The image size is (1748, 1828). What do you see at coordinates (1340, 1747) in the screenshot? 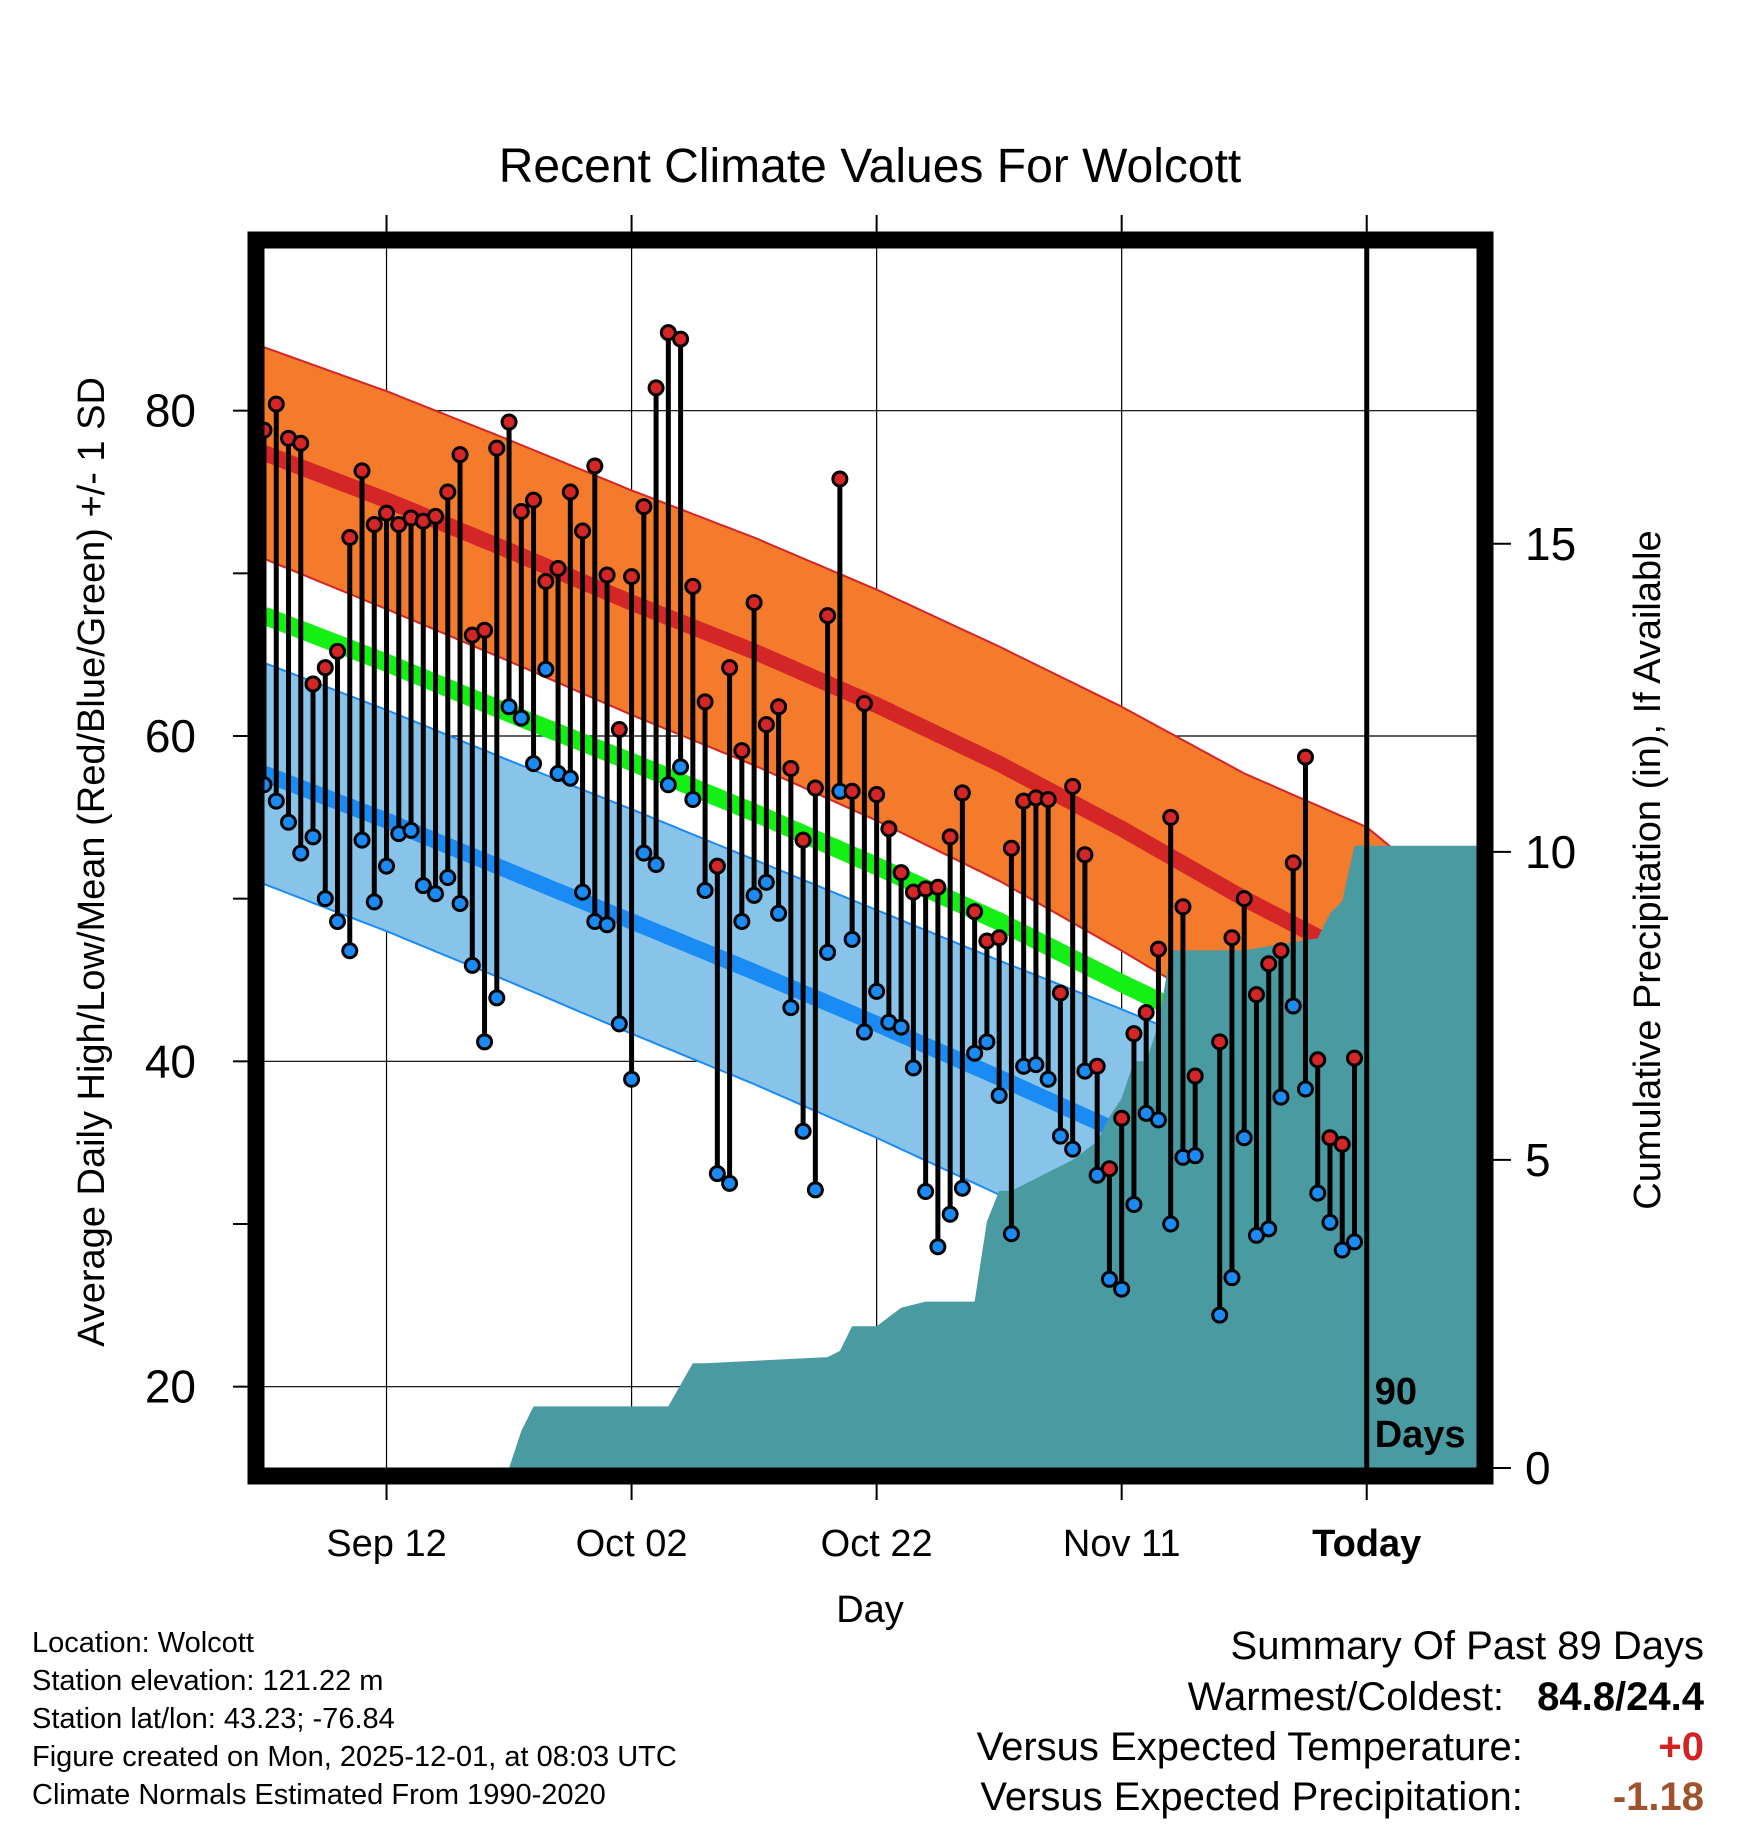
I see `vs-temp-row: Versus Expected Temperature: +0` at bounding box center [1340, 1747].